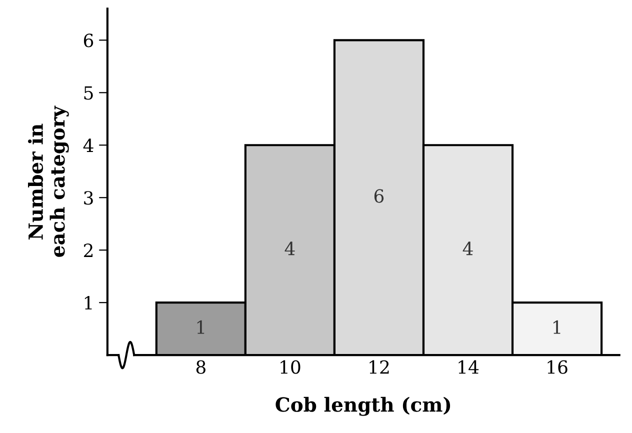 The height and width of the screenshot is (433, 632). What do you see at coordinates (88, 145) in the screenshot?
I see `y-tick-label: 4` at bounding box center [88, 145].